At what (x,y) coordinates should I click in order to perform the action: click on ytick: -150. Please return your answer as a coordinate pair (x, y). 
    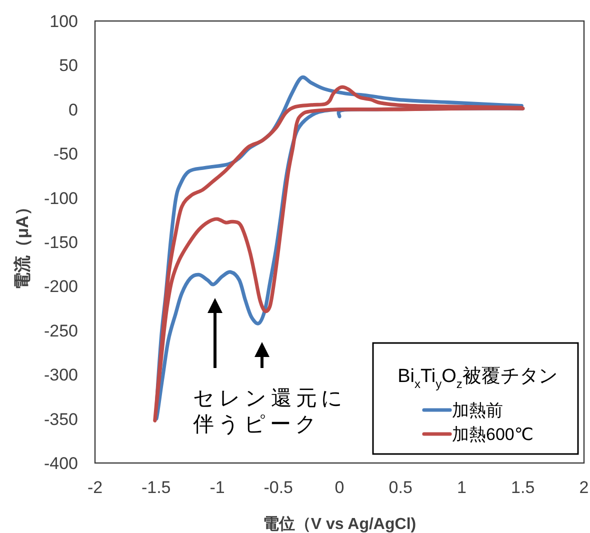
    Looking at the image, I should click on (61, 242).